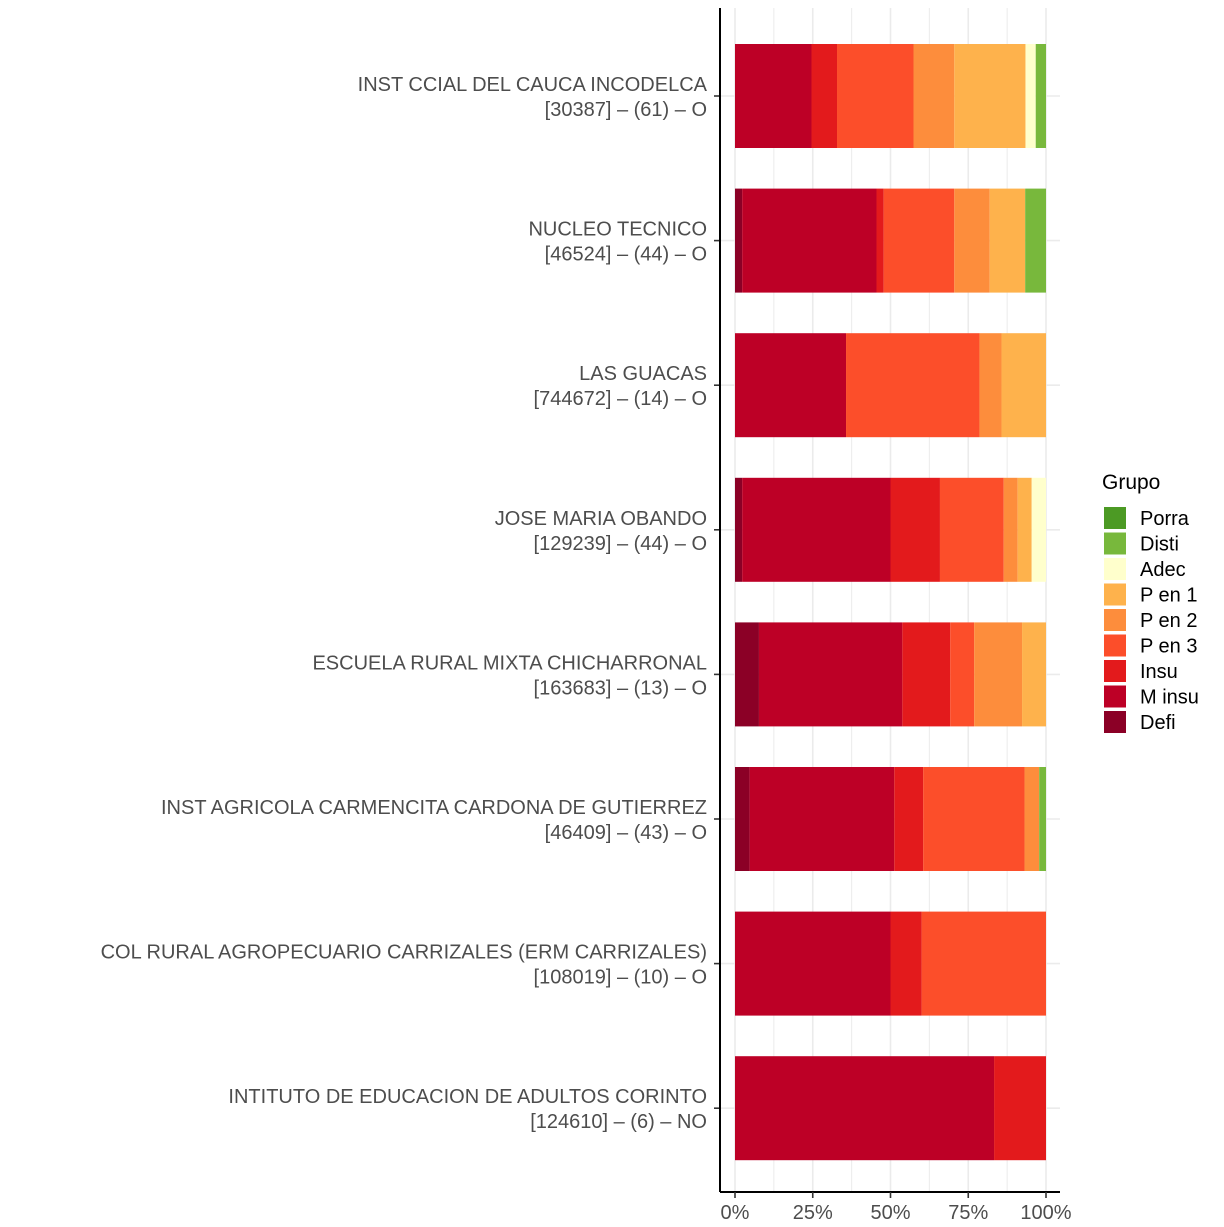  What do you see at coordinates (1168, 596) in the screenshot?
I see `legend-label: P en 1` at bounding box center [1168, 596].